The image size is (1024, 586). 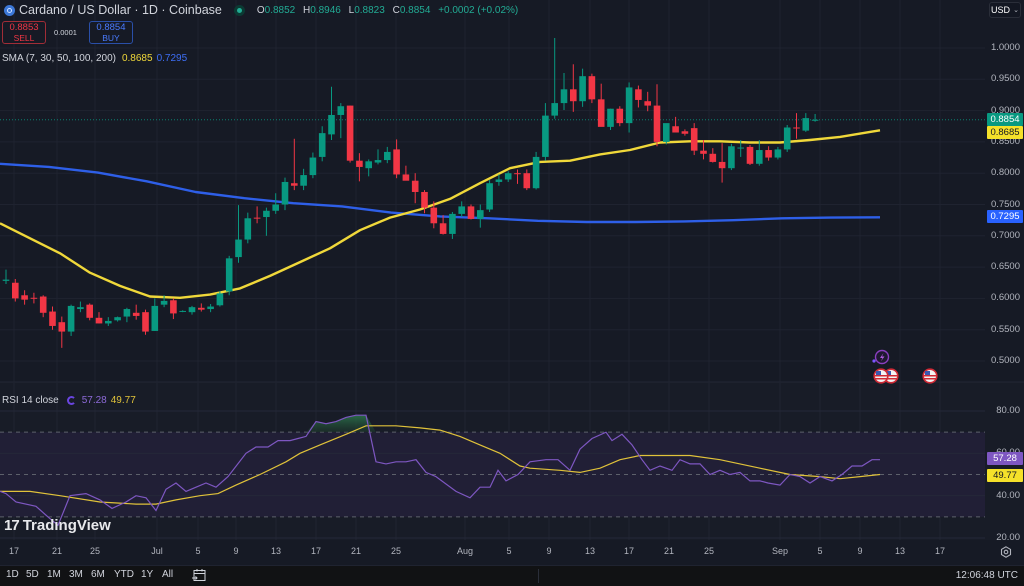 I want to click on lightning-event-icon, so click(x=881, y=357).